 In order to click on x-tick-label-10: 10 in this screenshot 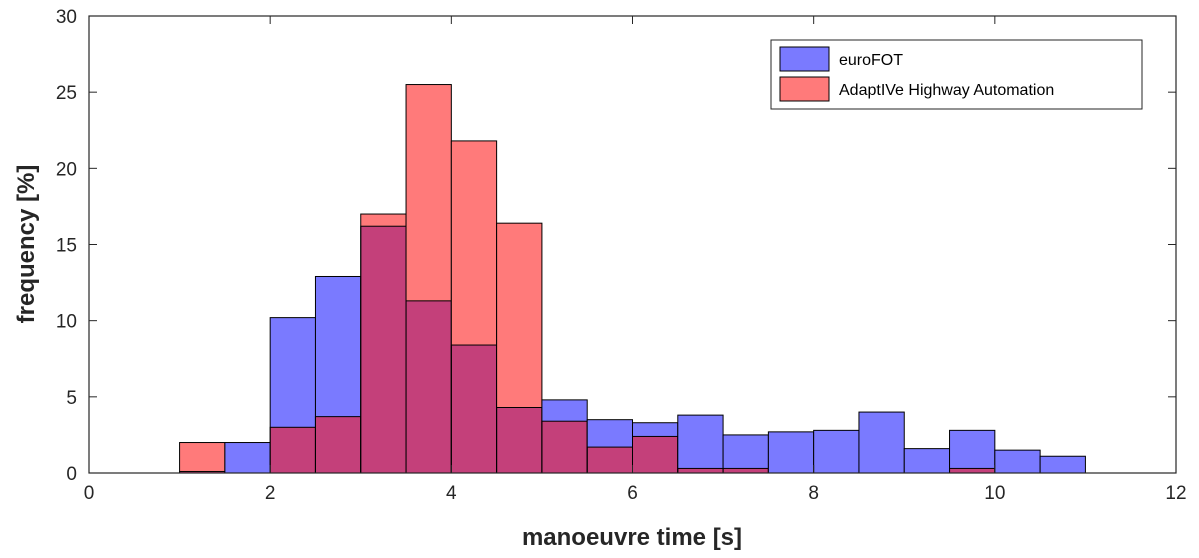, I will do `click(994, 493)`.